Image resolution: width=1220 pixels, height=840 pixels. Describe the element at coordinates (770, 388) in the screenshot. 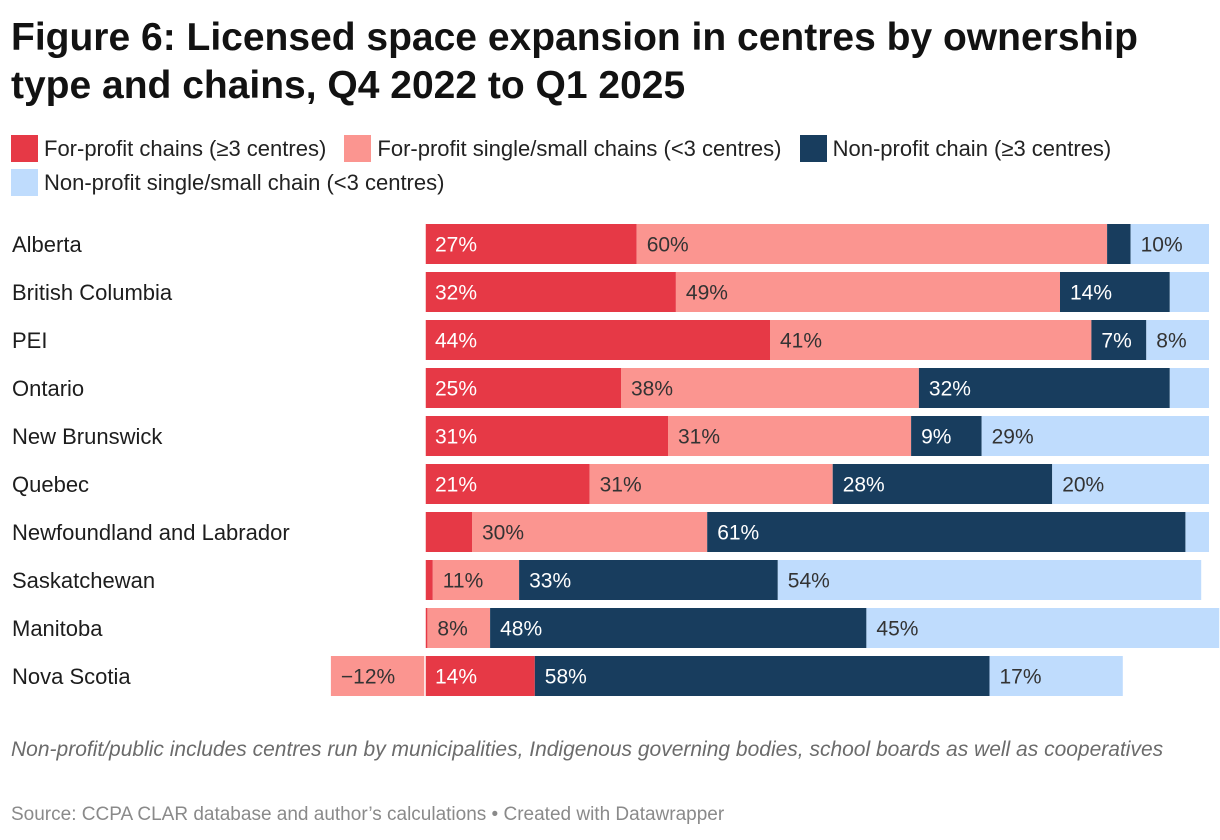

I see `bar-ontario-for-profit-single` at that location.